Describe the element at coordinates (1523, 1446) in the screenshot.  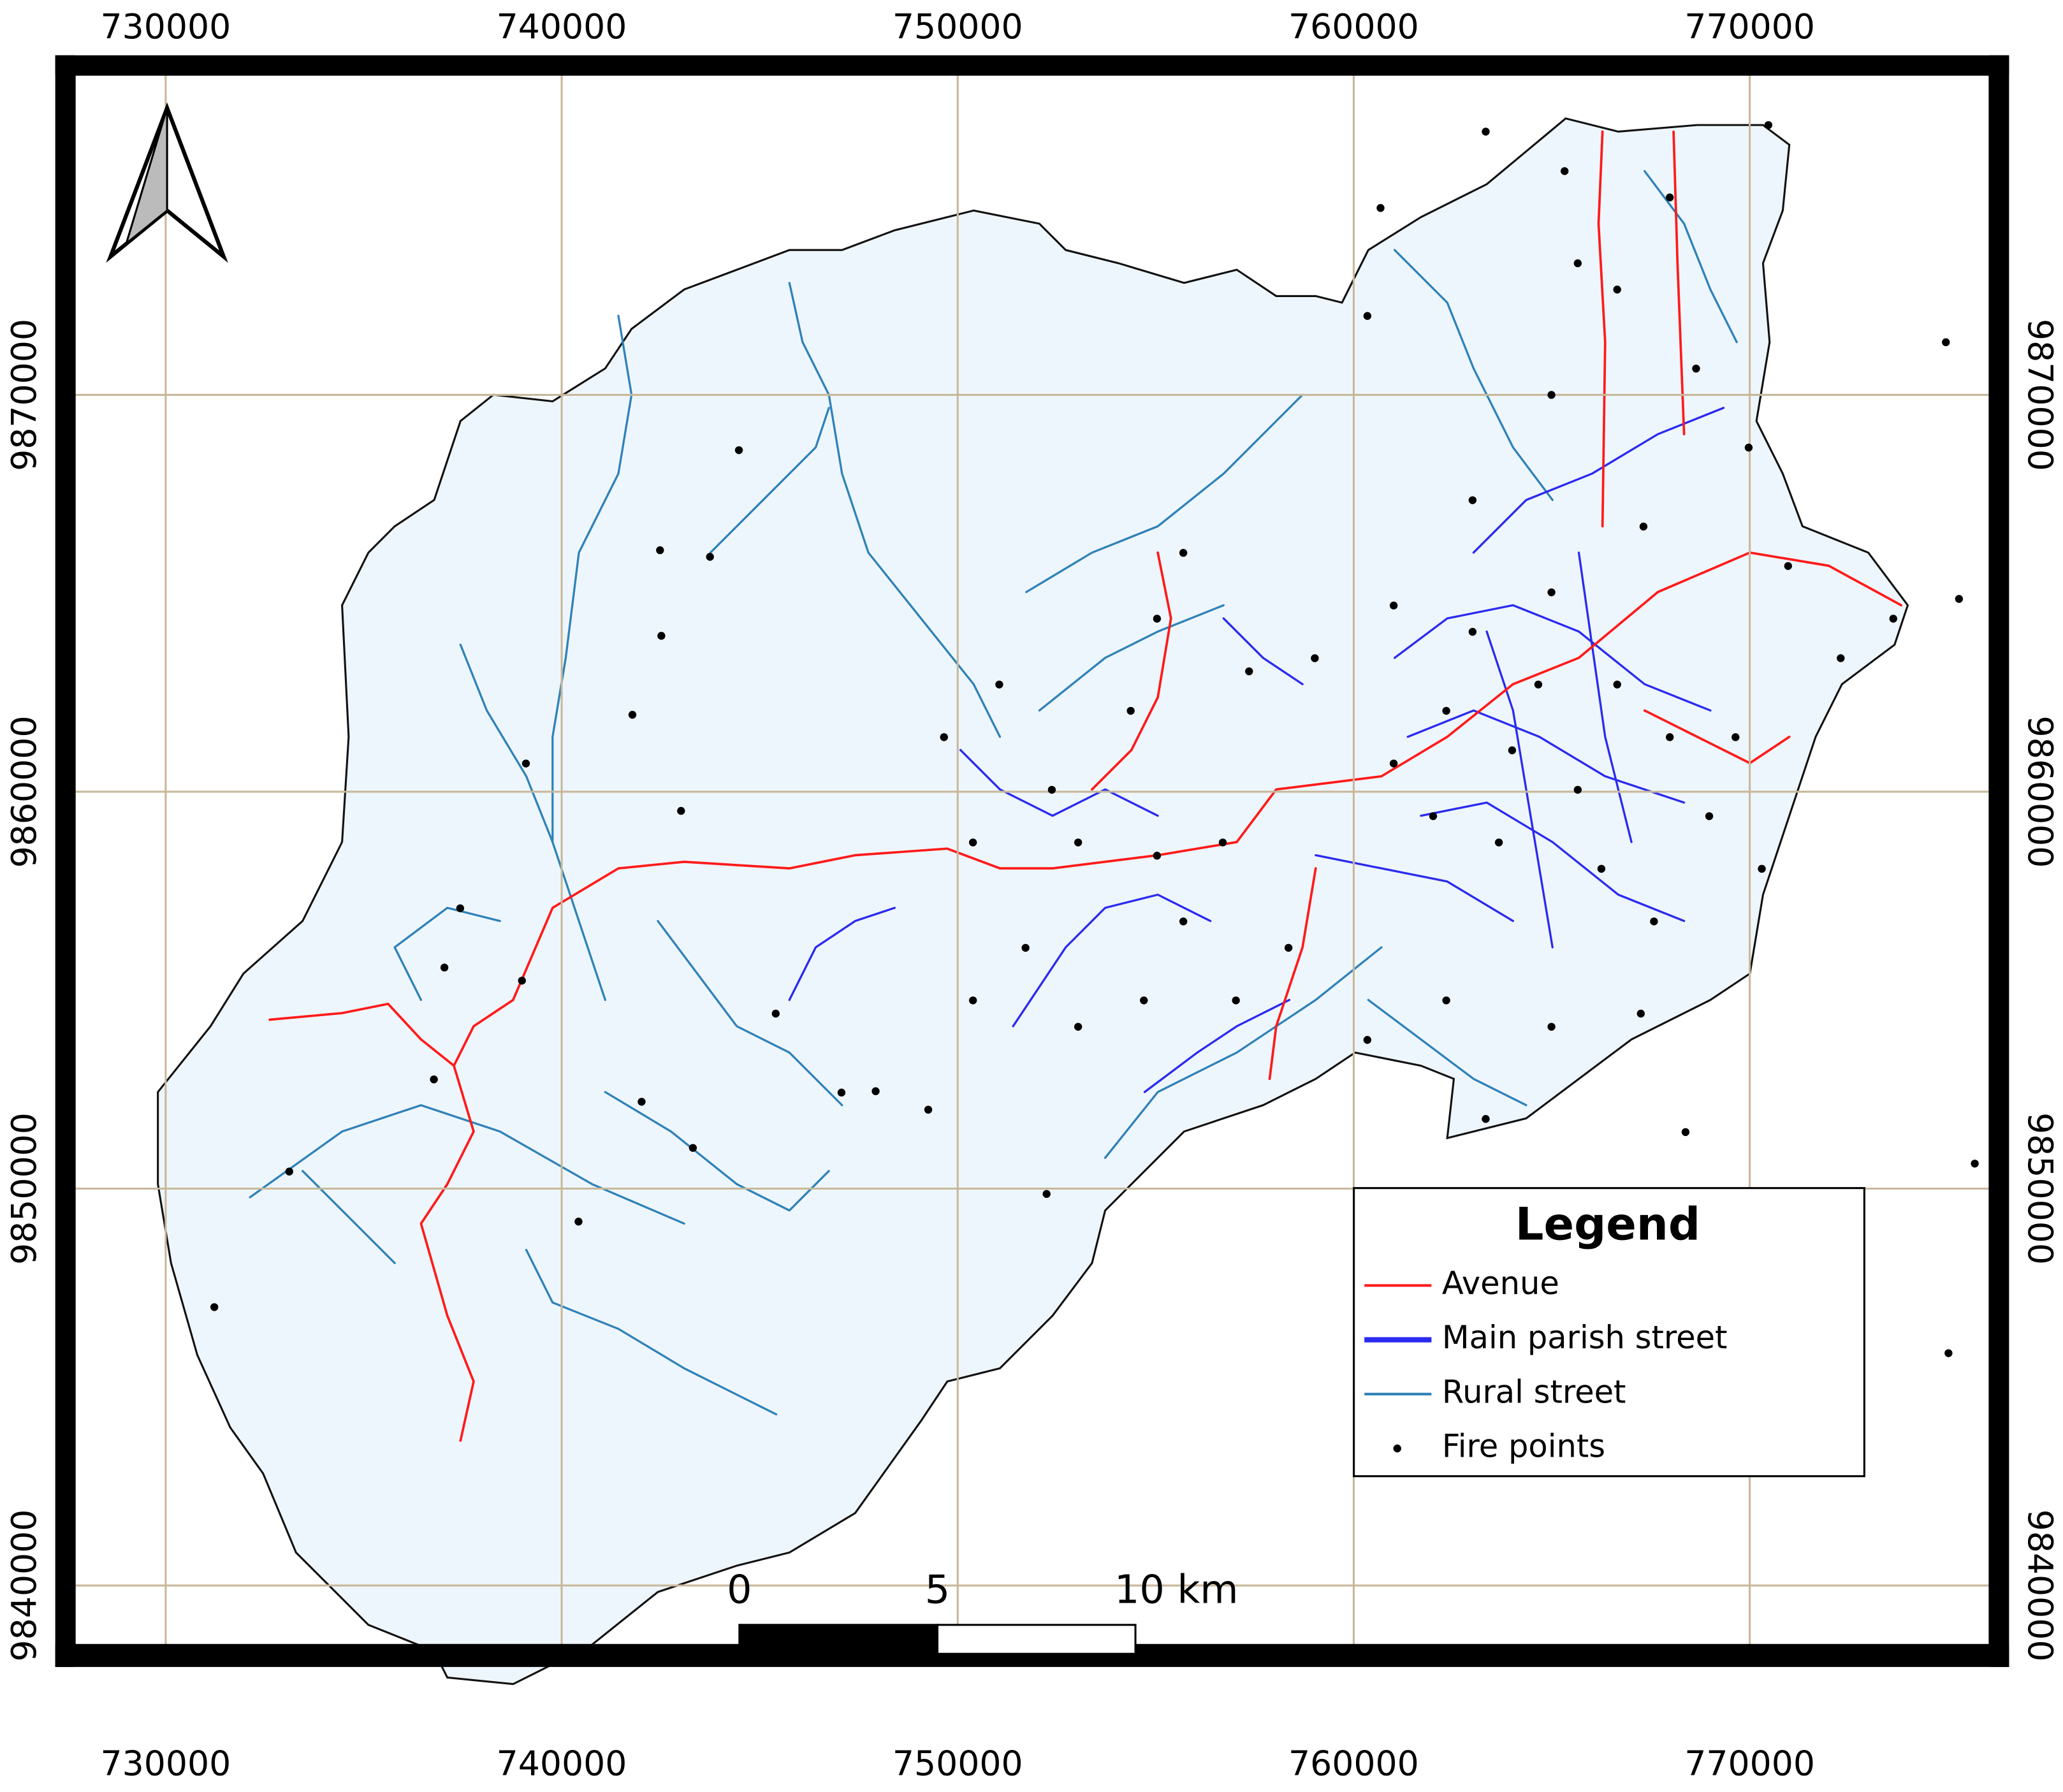
I see `legend-label: Fire points` at that location.